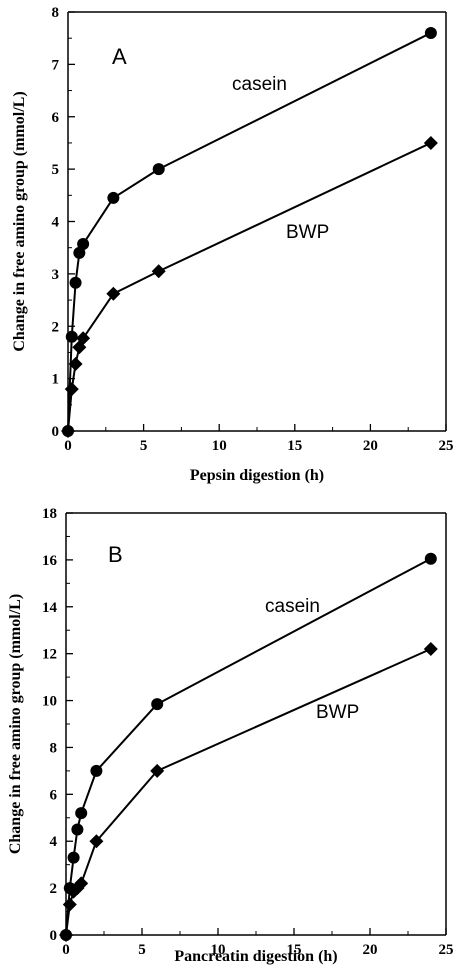 This screenshot has width=474, height=968. I want to click on y-tick-label: 10, so click(49, 702).